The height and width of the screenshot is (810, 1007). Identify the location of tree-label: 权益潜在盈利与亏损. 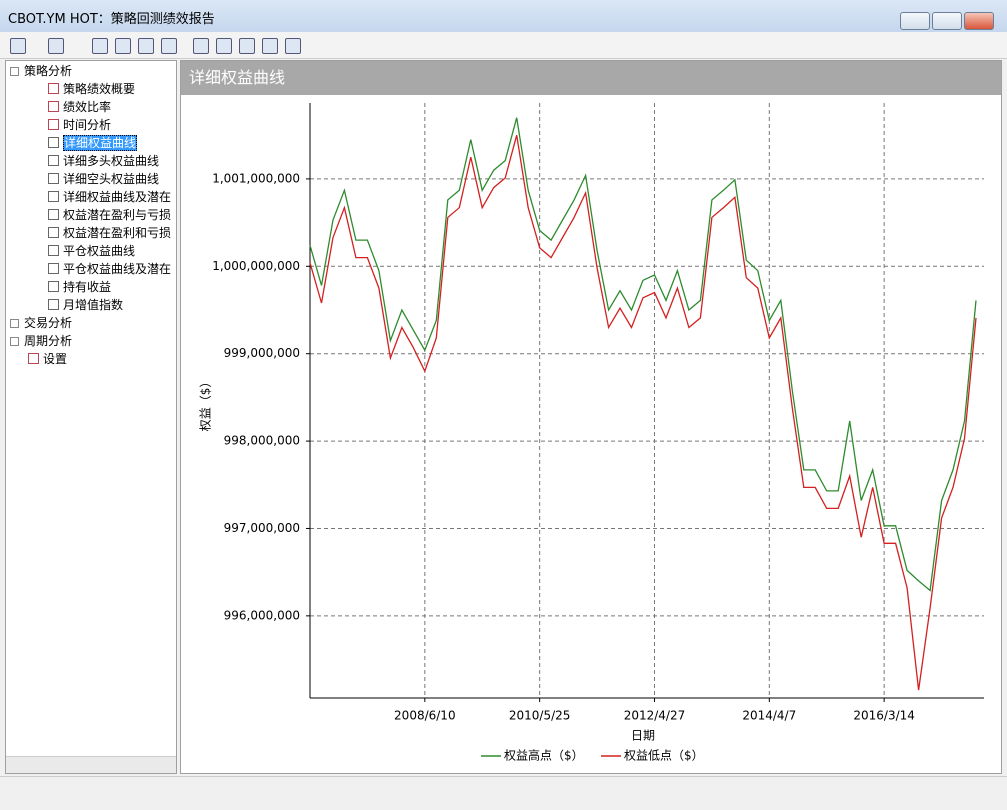
(117, 215).